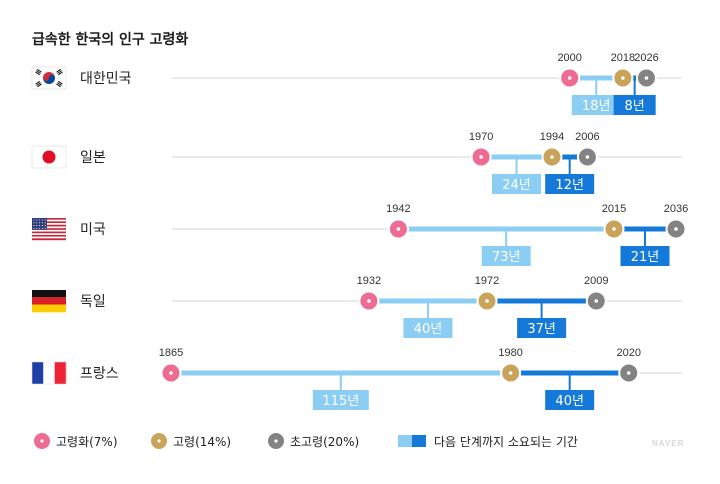  What do you see at coordinates (419, 441) in the screenshot?
I see `legend-period-dark-swatch` at bounding box center [419, 441].